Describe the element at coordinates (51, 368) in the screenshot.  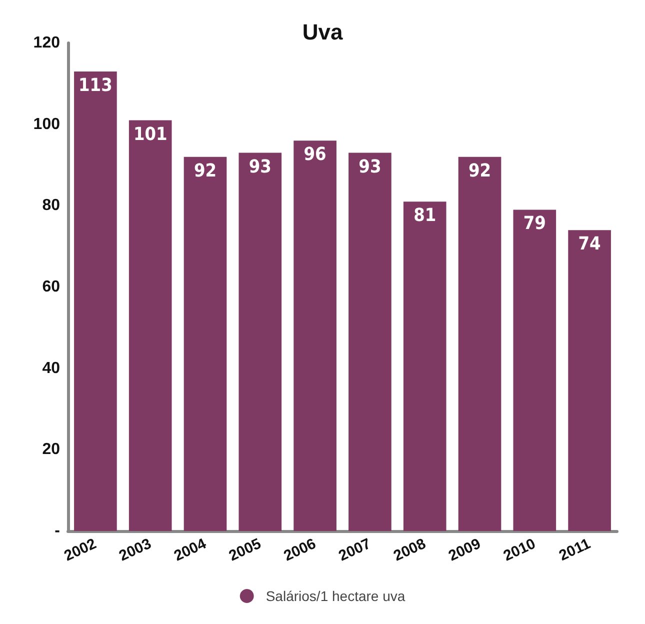
I see `y-tick-label: 40` at that location.